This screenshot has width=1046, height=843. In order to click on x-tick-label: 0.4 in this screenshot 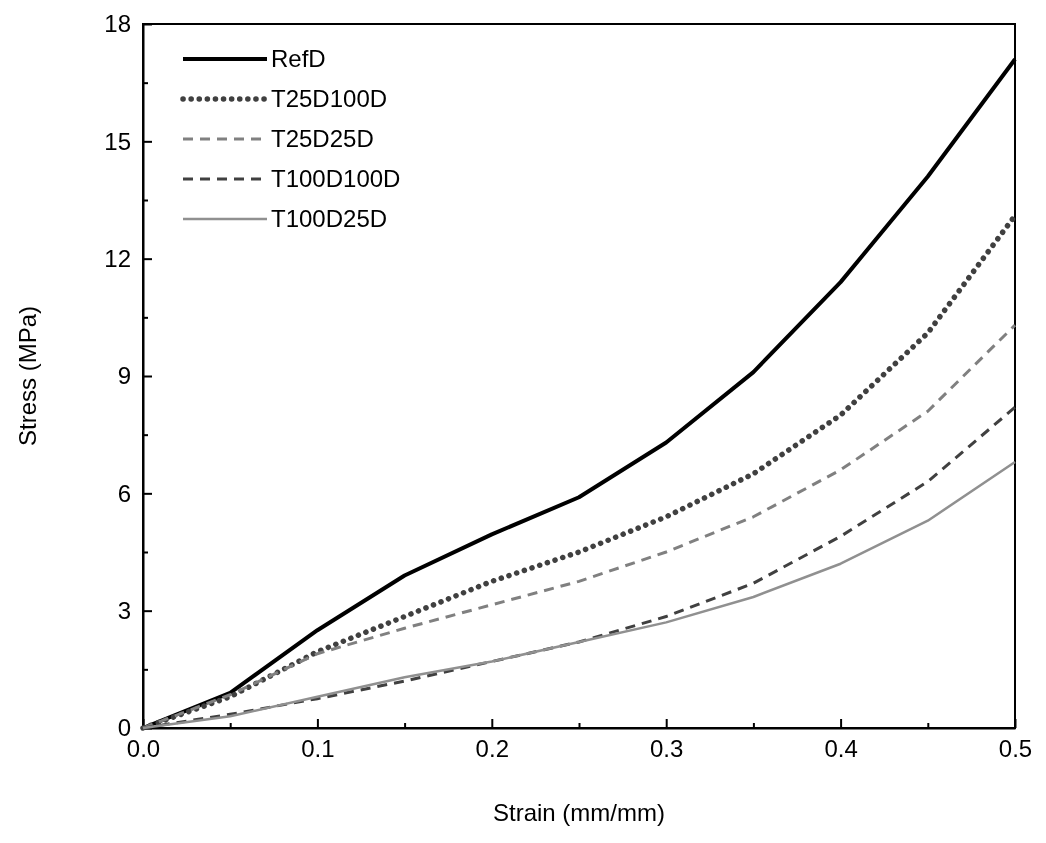, I will do `click(841, 749)`.